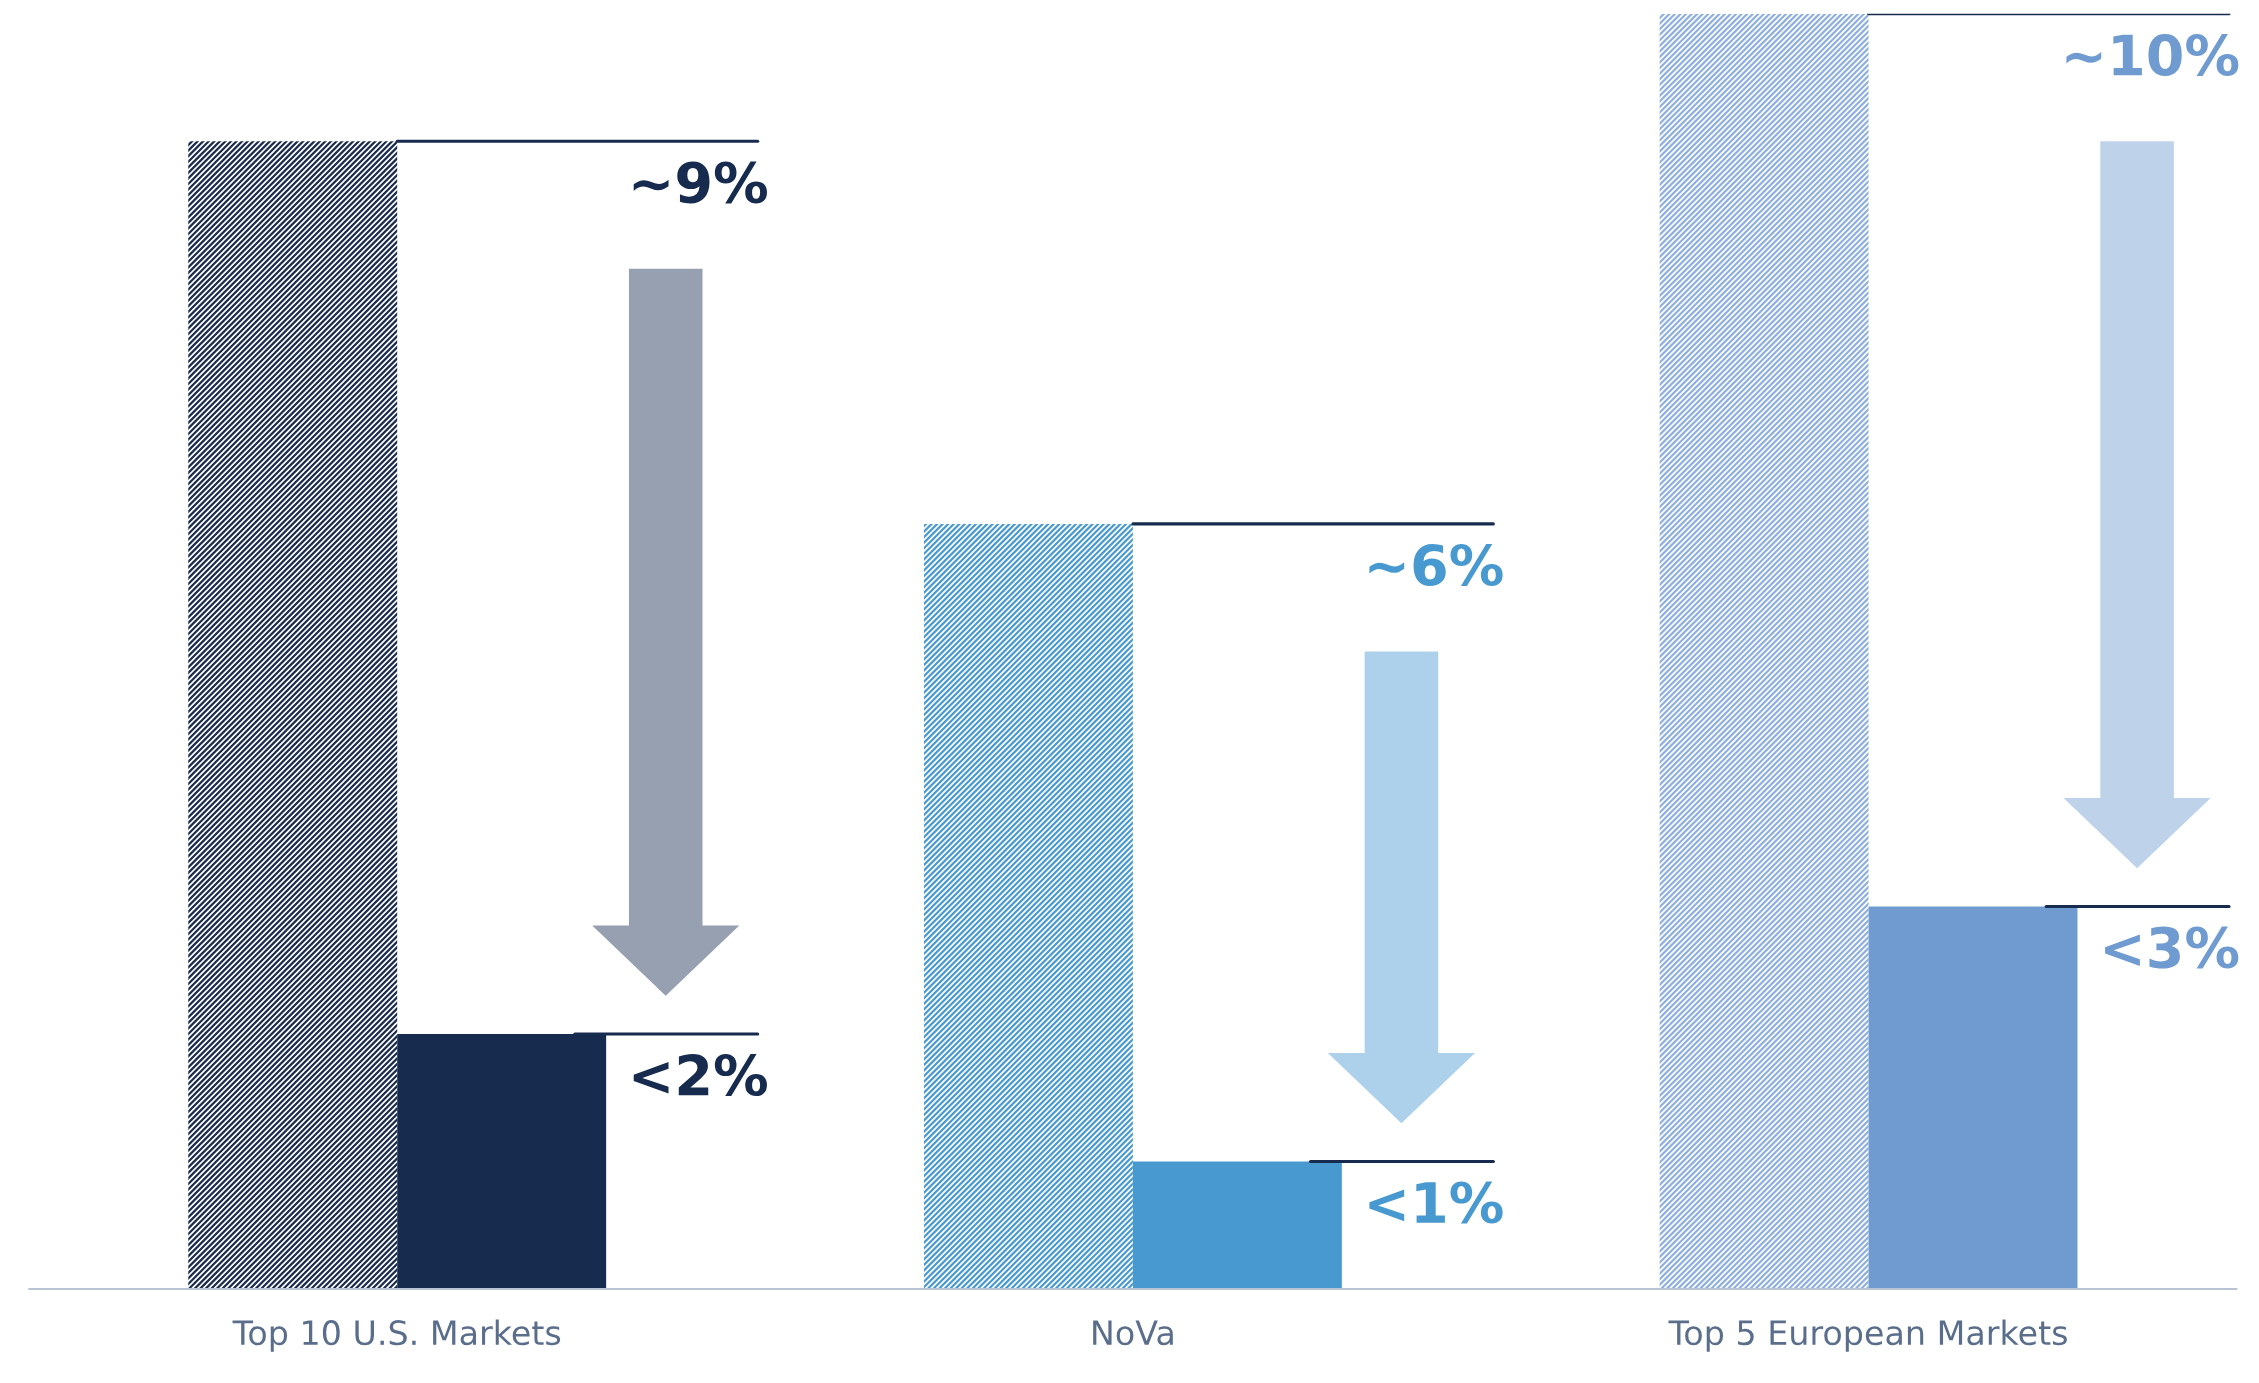 Image resolution: width=2259 pixels, height=1383 pixels. Describe the element at coordinates (396, 1335) in the screenshot. I see `x-tick-label: Top 10 U.S. Markets` at that location.